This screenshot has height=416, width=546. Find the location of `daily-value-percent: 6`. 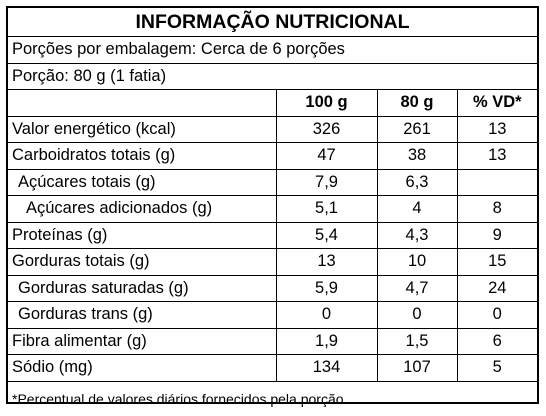

daily-value-percent: 6 is located at coordinates (496, 341).